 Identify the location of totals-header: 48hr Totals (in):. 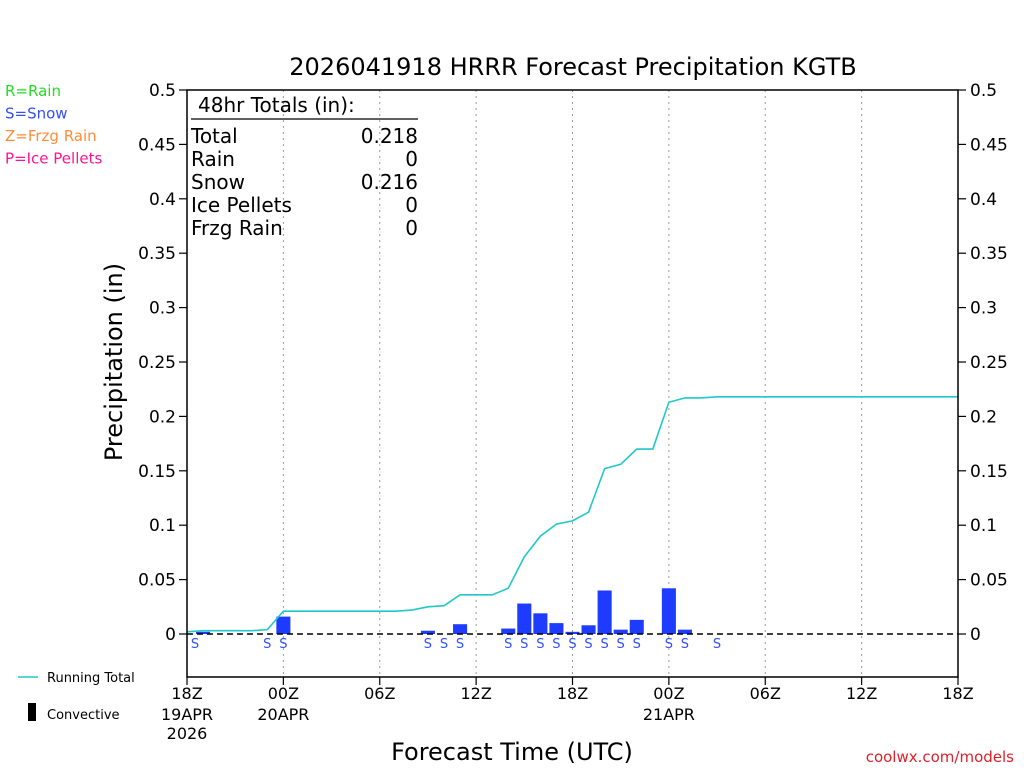
(276, 105).